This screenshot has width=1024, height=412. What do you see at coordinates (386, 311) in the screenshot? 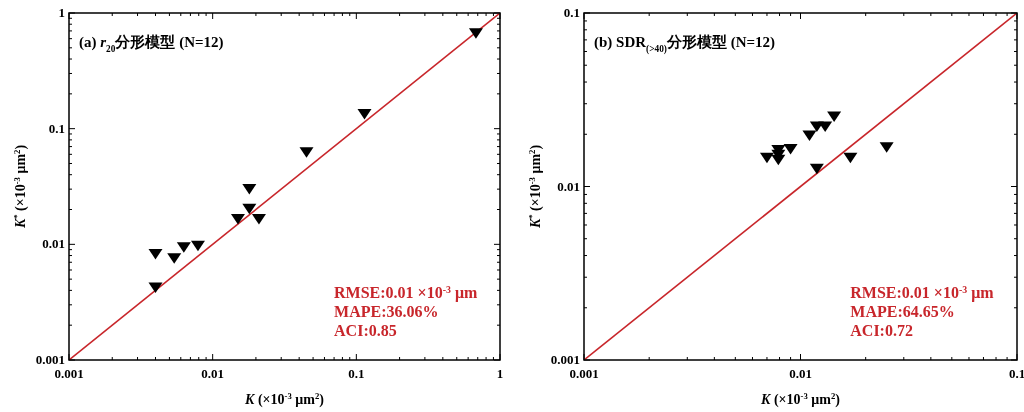
I see `annotation: MAPE:36.06%` at bounding box center [386, 311].